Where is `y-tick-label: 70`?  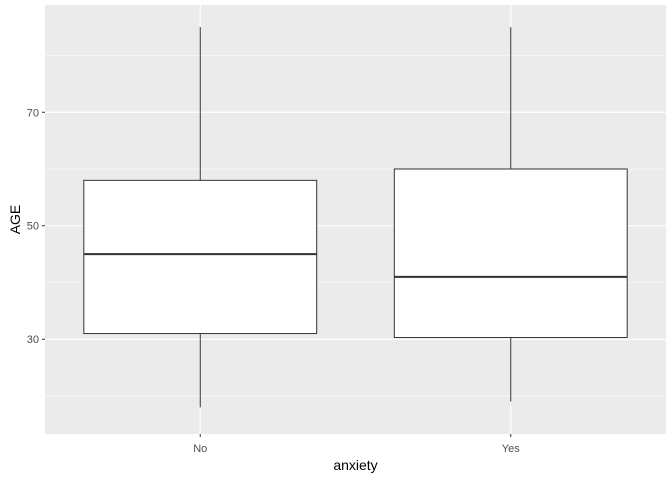 y-tick-label: 70 is located at coordinates (33, 113).